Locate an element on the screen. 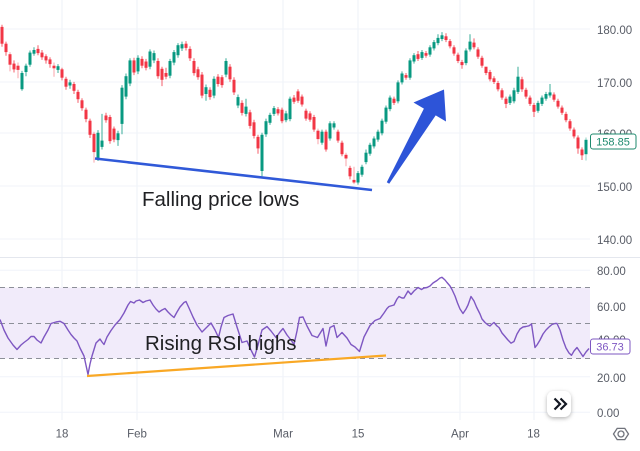 This screenshot has height=451, width=640. svg-text: Mar is located at coordinates (283, 435).